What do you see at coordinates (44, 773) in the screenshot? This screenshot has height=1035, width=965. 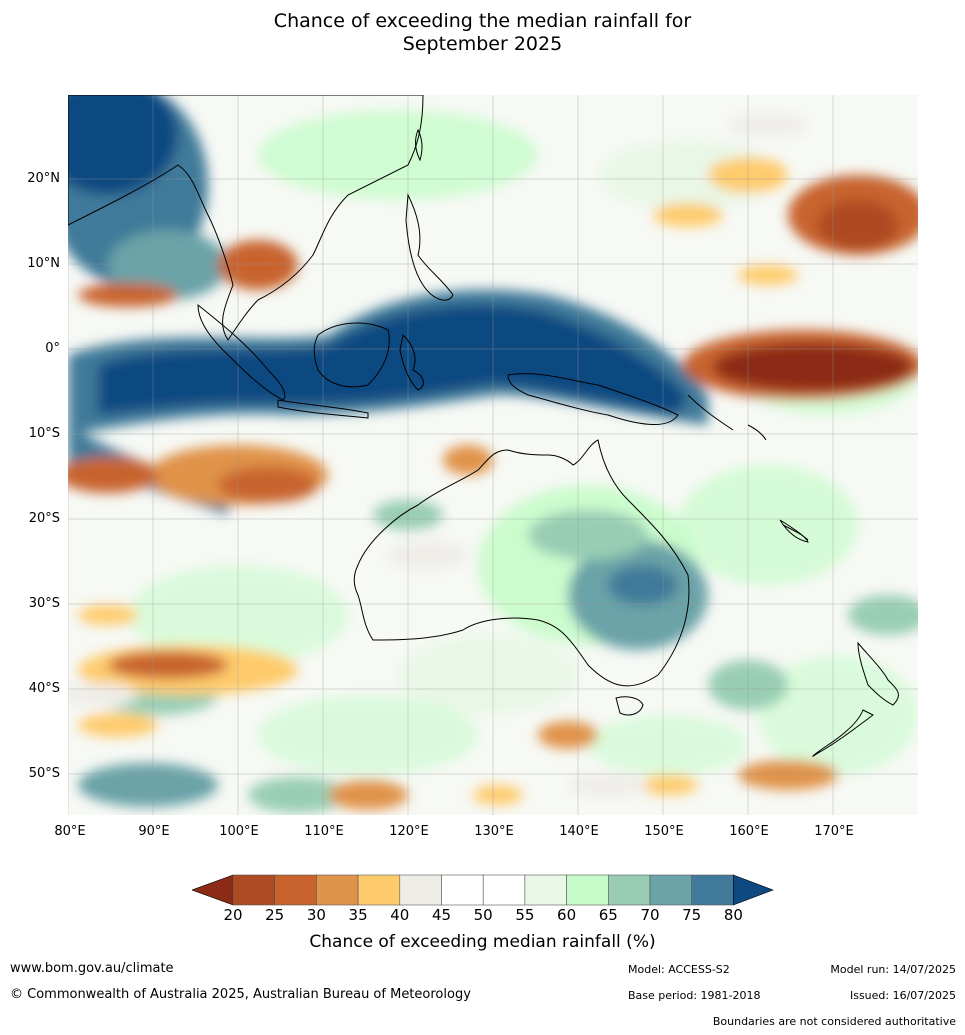 I see `lat-tick-50s: 50°S` at bounding box center [44, 773].